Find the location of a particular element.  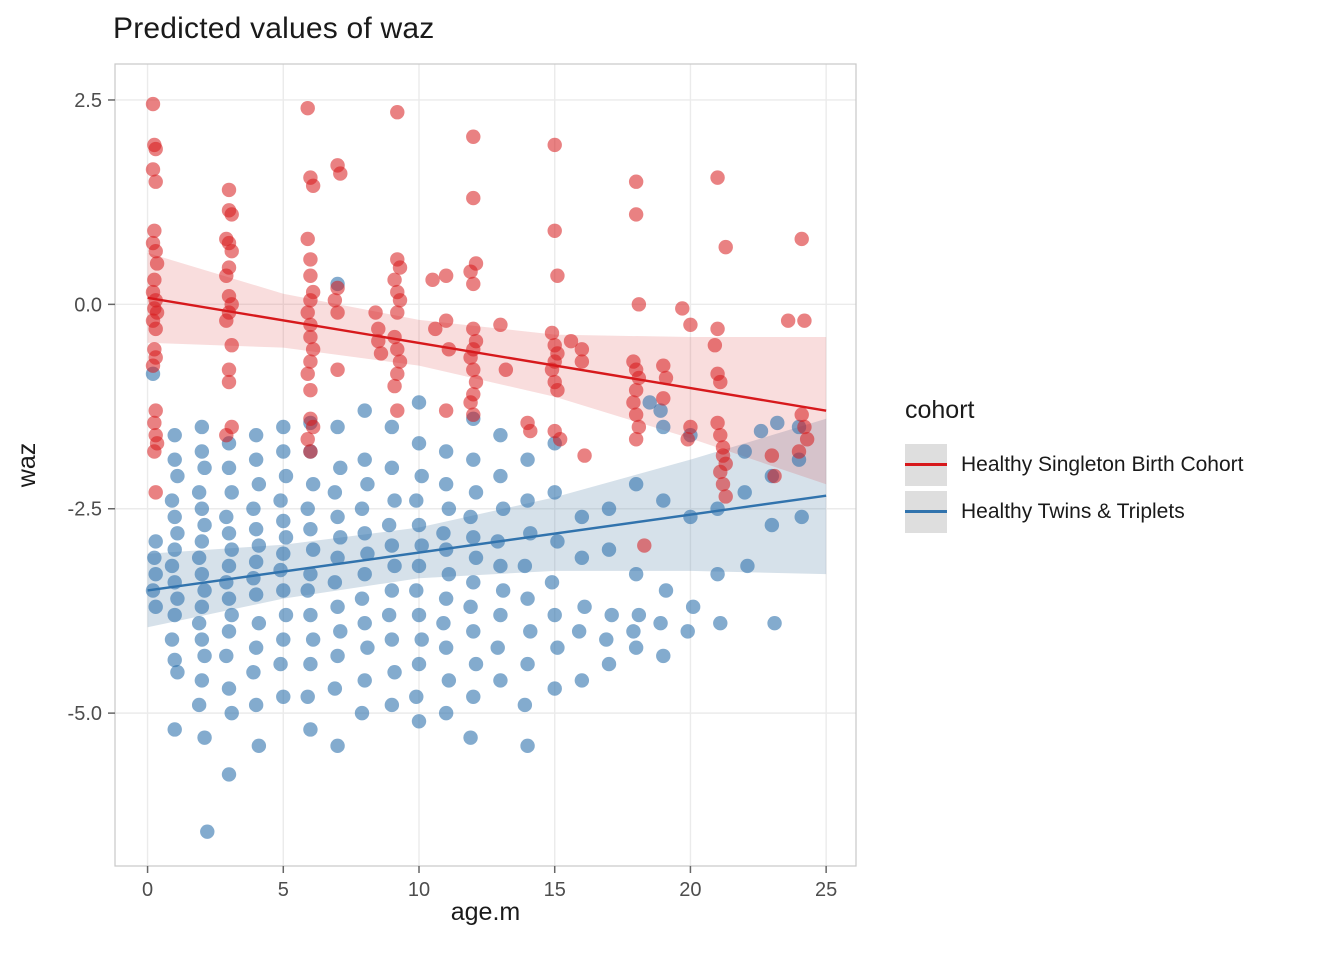

plot-title: Predicted values of waz is located at coordinates (274, 28).